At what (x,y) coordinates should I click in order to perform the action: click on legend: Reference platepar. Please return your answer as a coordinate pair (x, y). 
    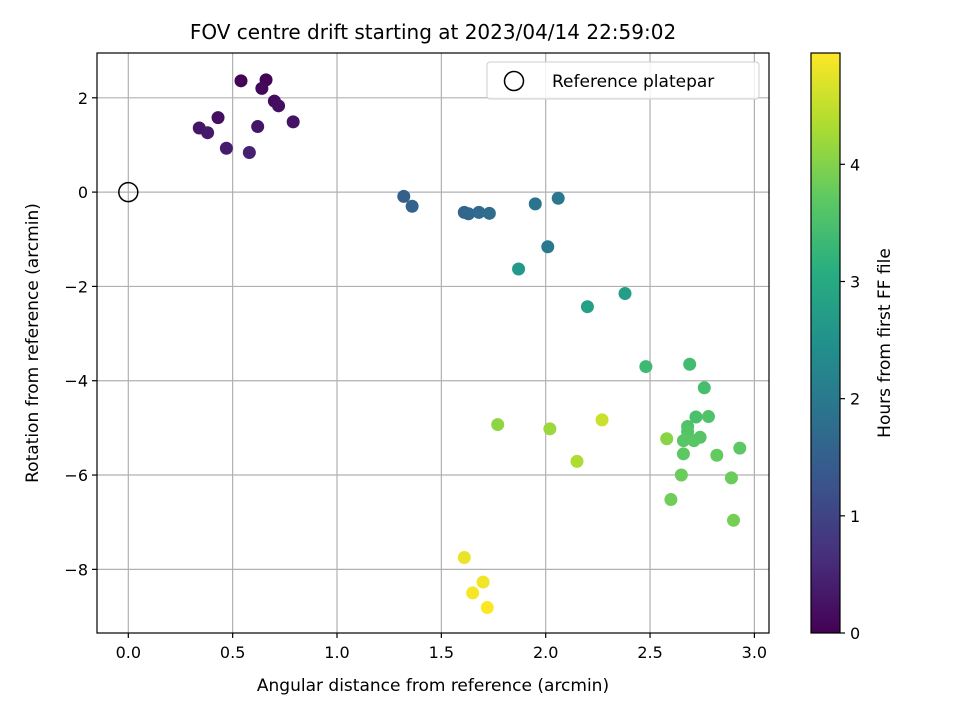
    Looking at the image, I should click on (623, 80).